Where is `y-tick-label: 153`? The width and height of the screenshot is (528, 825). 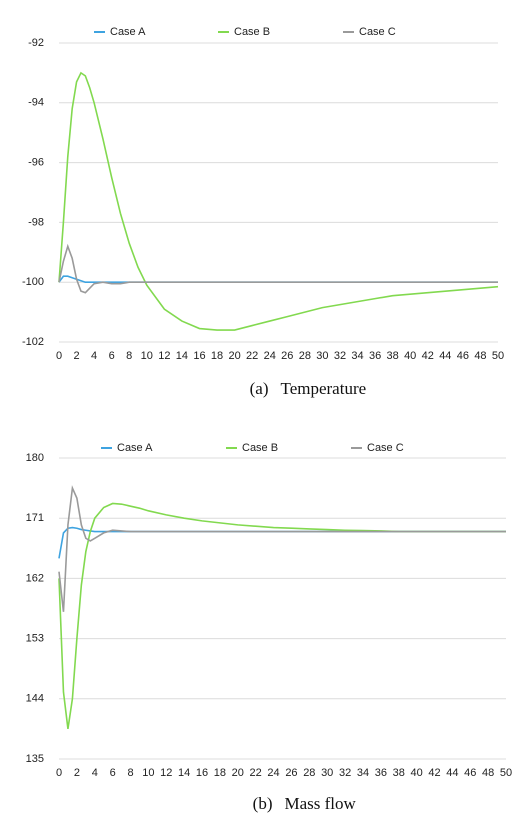 y-tick-label: 153 is located at coordinates (35, 639).